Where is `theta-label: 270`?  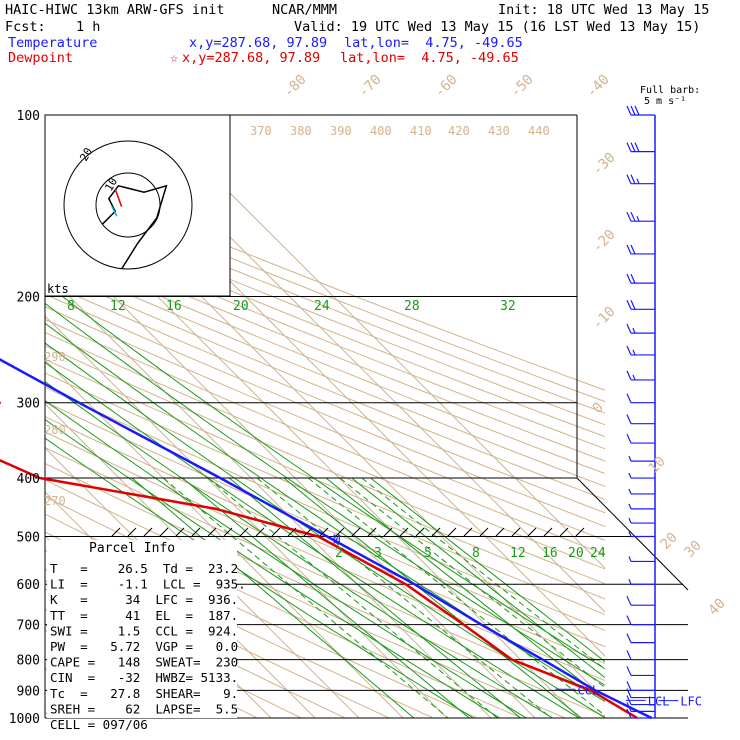 theta-label: 270 is located at coordinates (55, 501).